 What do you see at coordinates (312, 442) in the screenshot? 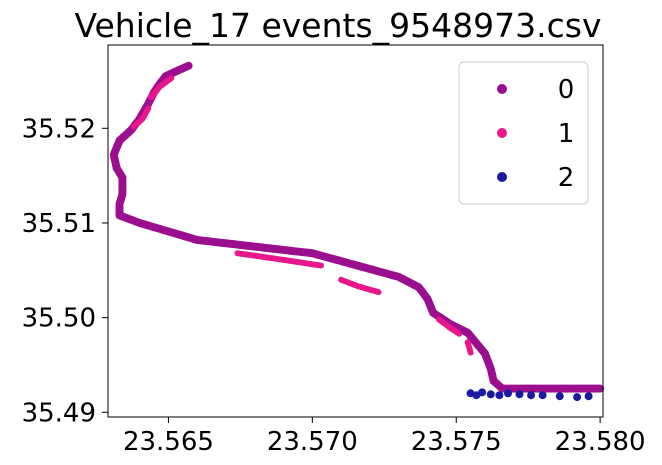
I see `x-tick-label: 23.570` at bounding box center [312, 442].